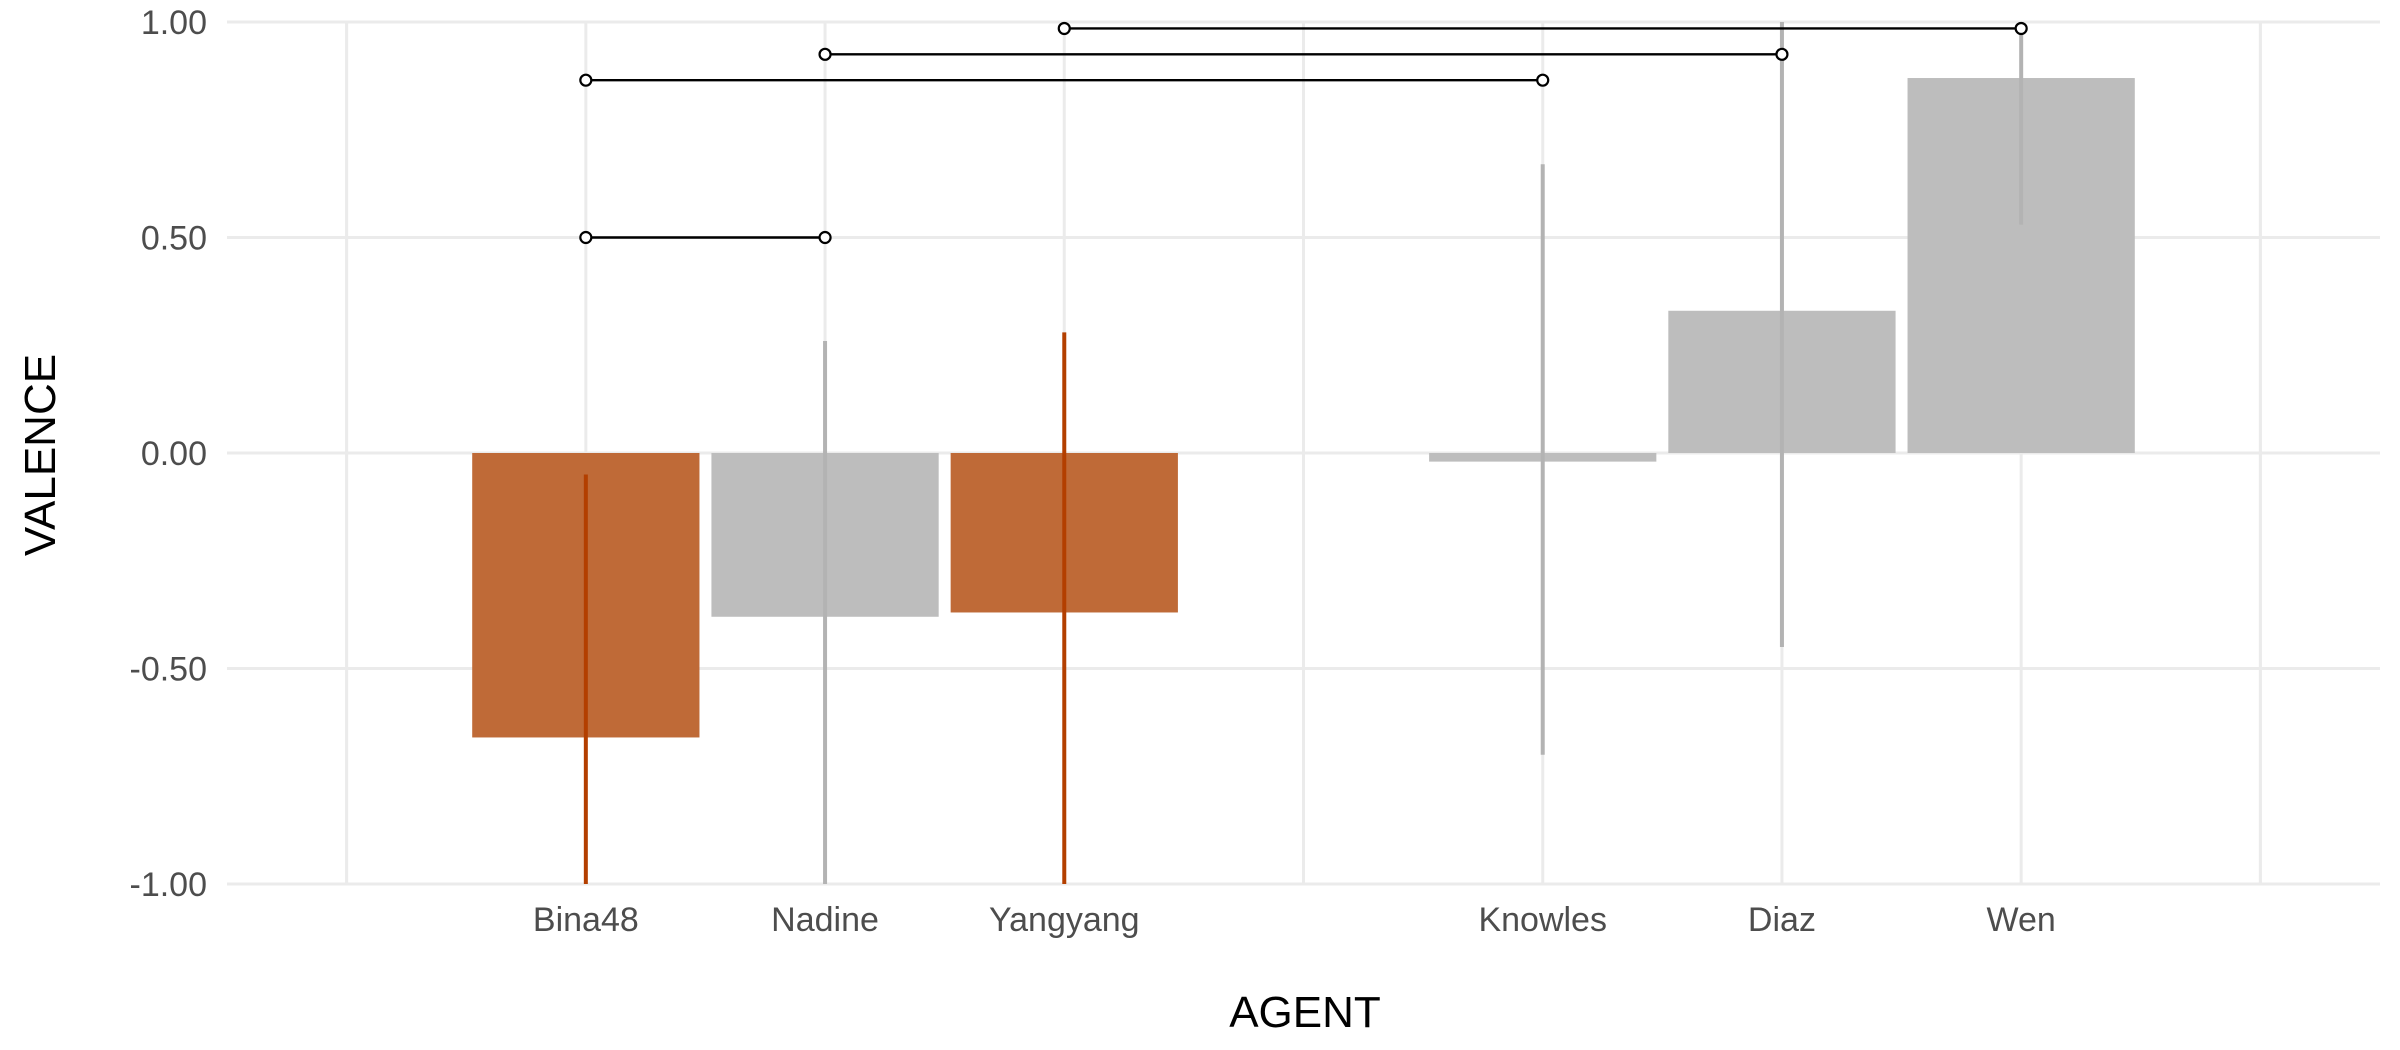  What do you see at coordinates (1542, 920) in the screenshot?
I see `x-tick-label: Knowles` at bounding box center [1542, 920].